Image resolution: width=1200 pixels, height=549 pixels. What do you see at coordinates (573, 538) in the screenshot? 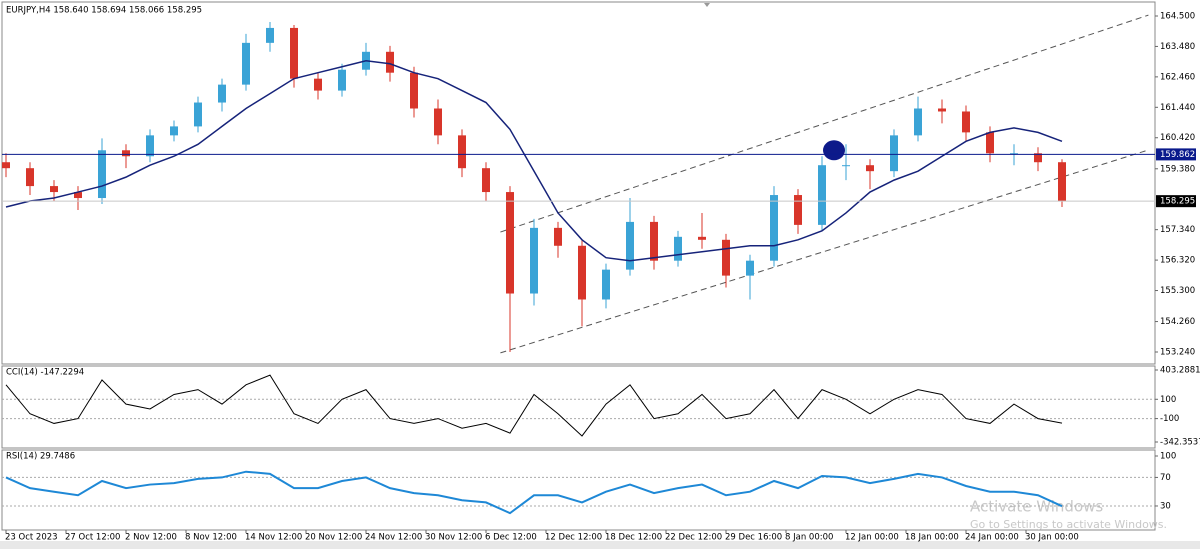
I see `x-tick-label: 12 Dec 12:00` at bounding box center [573, 538].